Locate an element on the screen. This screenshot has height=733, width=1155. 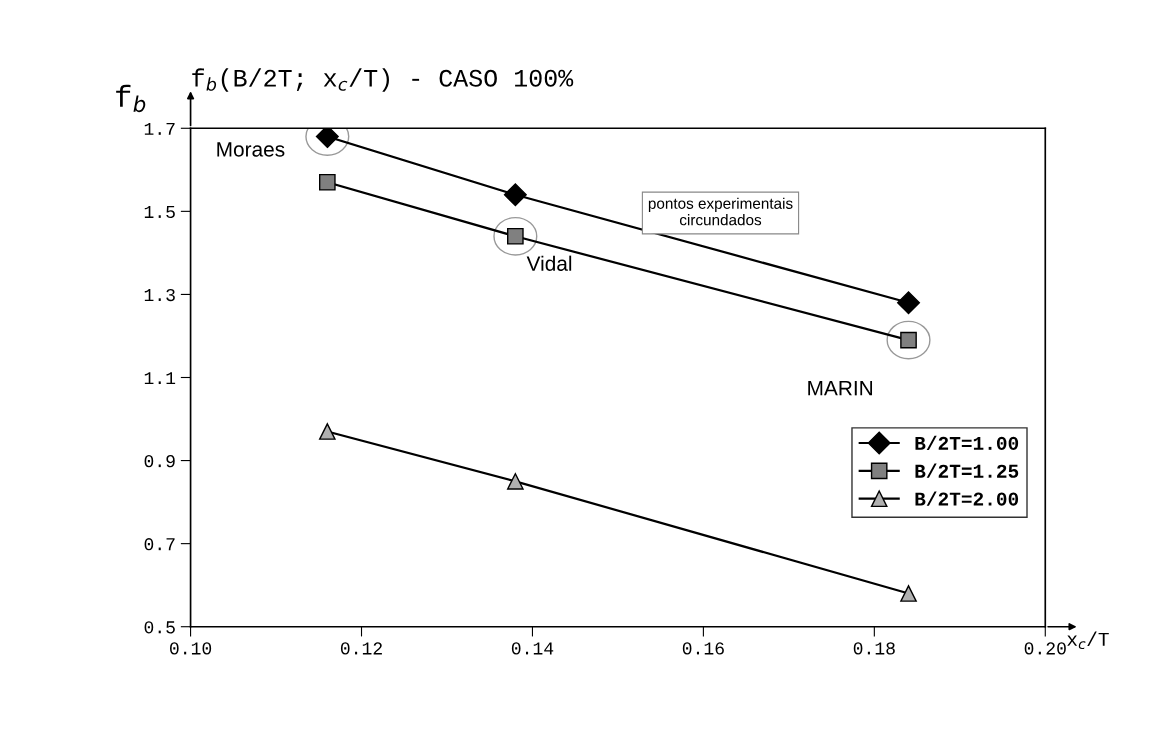
x-tick-label: 0.16 is located at coordinates (703, 648).